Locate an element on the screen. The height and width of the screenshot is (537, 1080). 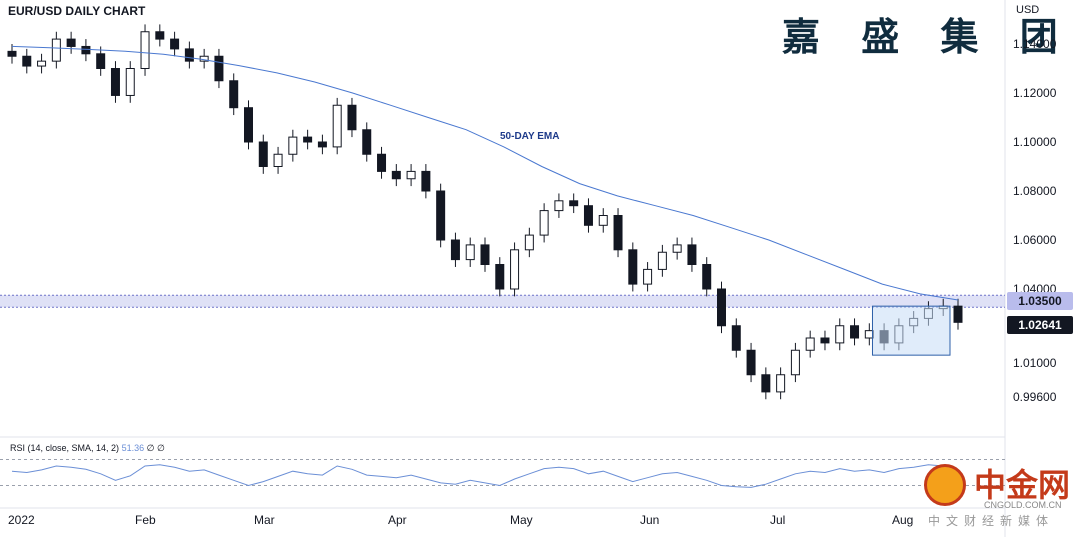
rsi-label: RSI (14, close, SMA, 14, 2) 51.36 ∅ ∅ is located at coordinates (87, 448).